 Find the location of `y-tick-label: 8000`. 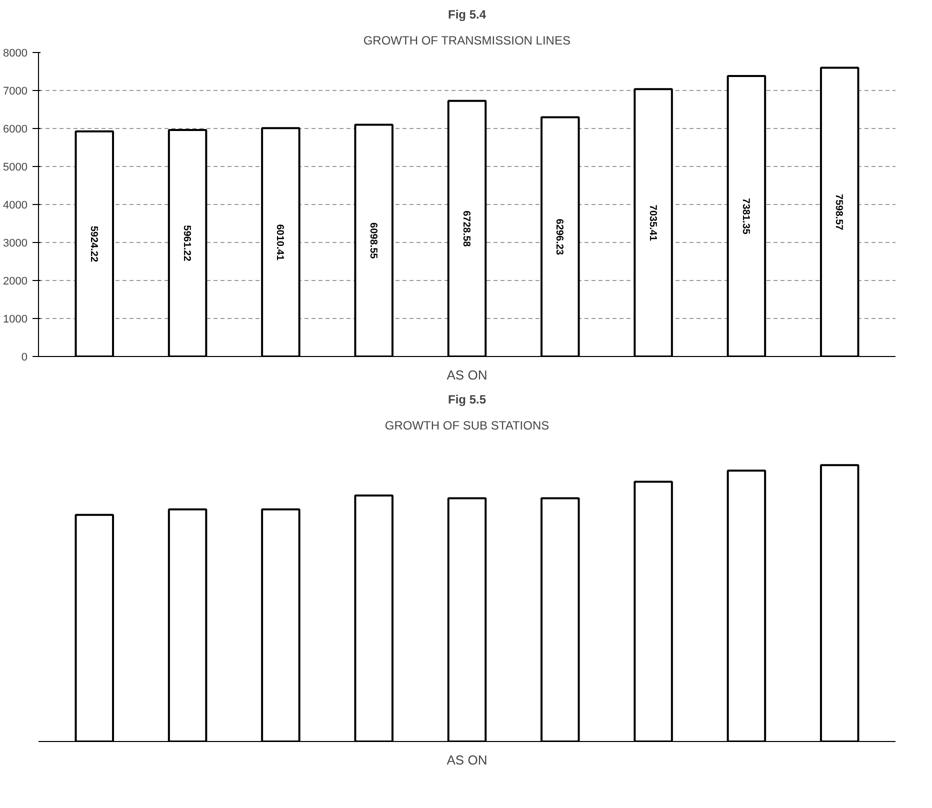

y-tick-label: 8000 is located at coordinates (15, 54).